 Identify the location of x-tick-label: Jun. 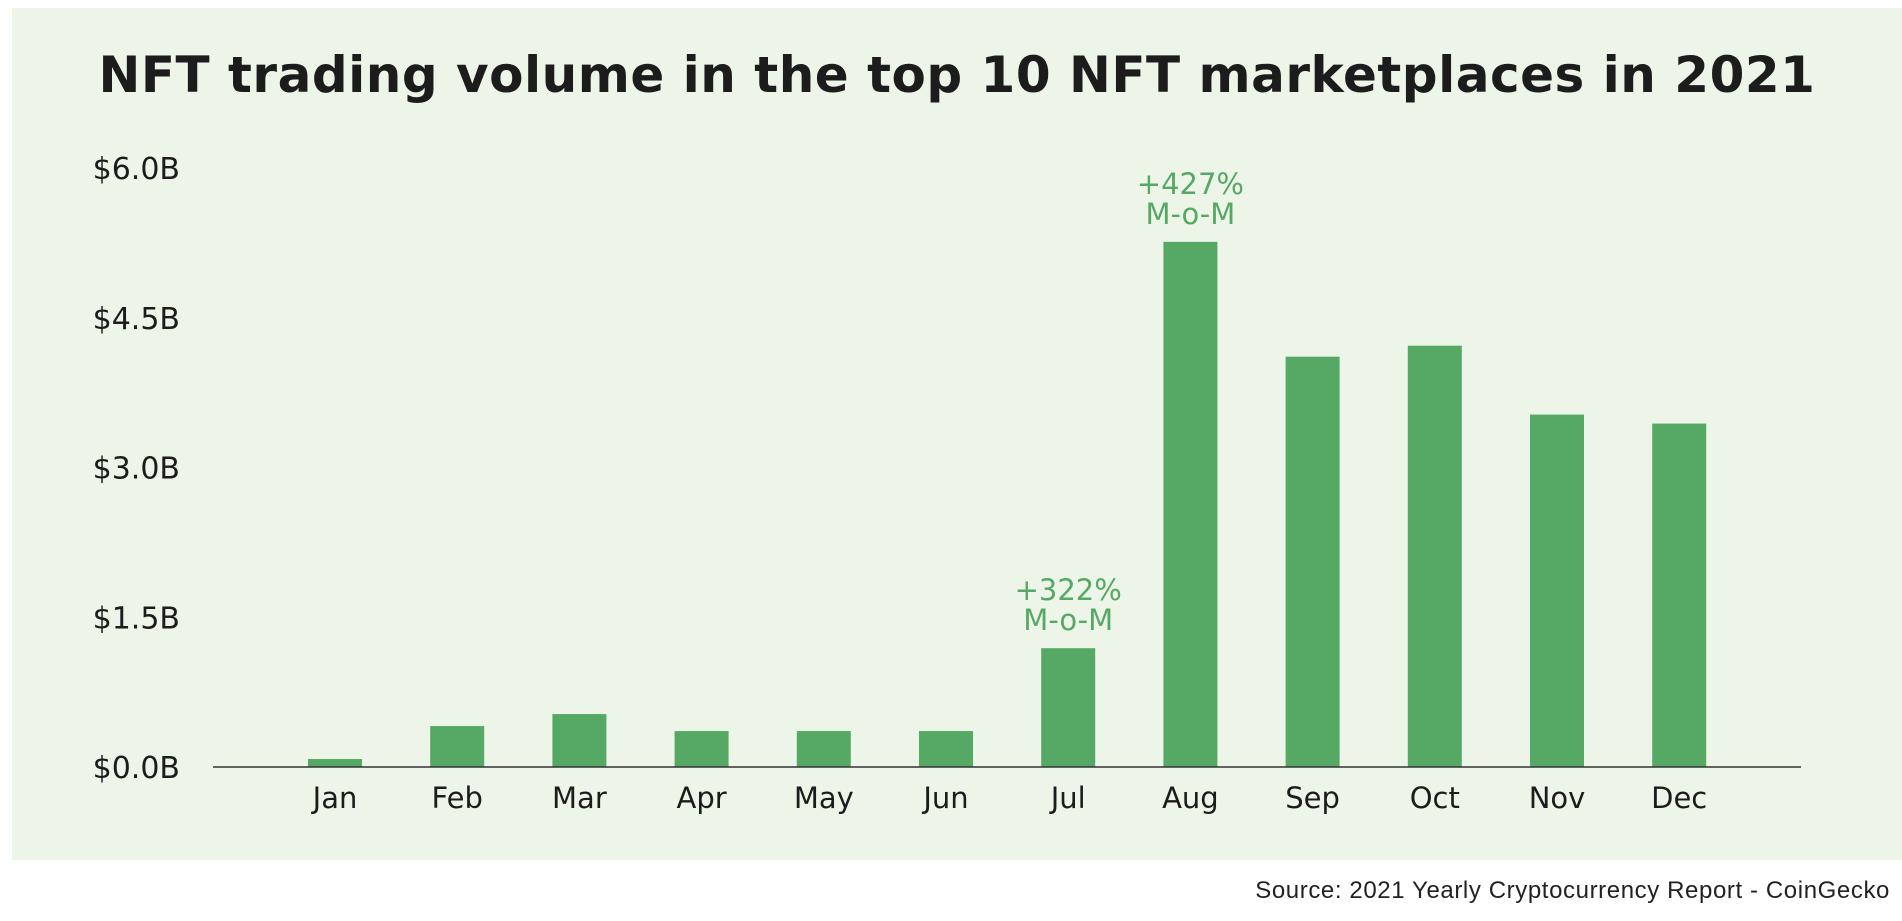
(944, 798).